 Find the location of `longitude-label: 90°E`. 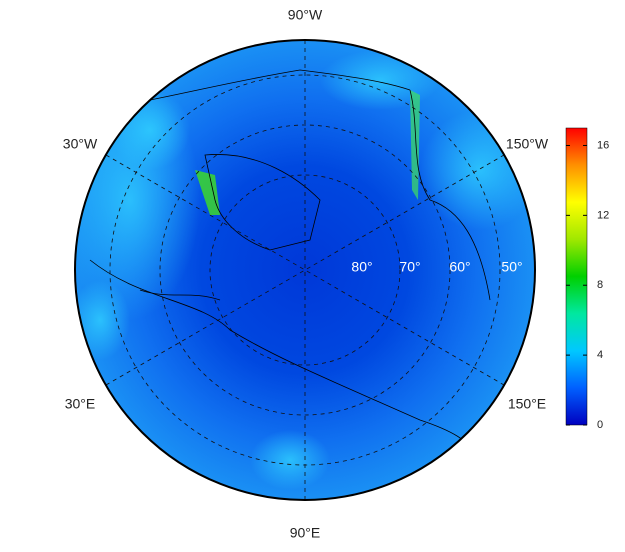

longitude-label: 90°E is located at coordinates (305, 533).